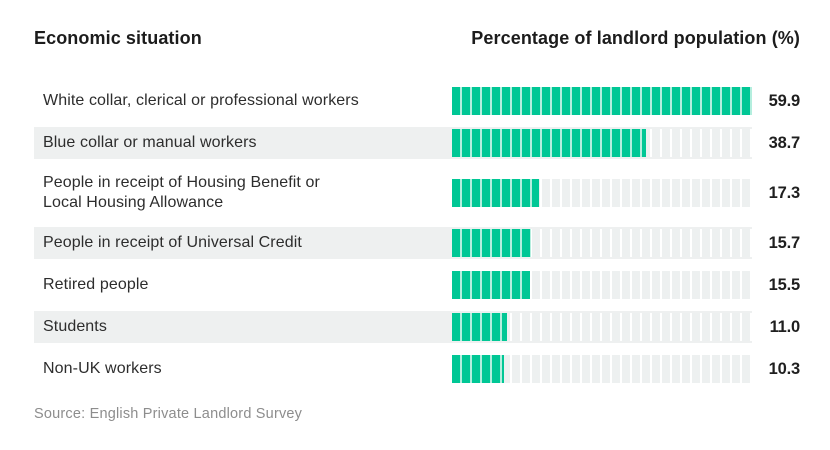 Image resolution: width=830 pixels, height=450 pixels. I want to click on category-label: Blue collar or manual workers, so click(150, 142).